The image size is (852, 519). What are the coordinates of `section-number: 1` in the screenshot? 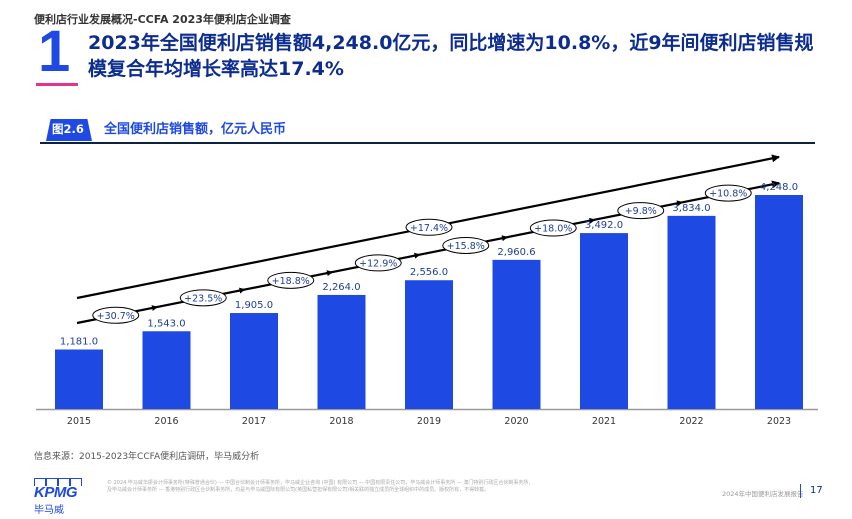 It's located at (54, 51).